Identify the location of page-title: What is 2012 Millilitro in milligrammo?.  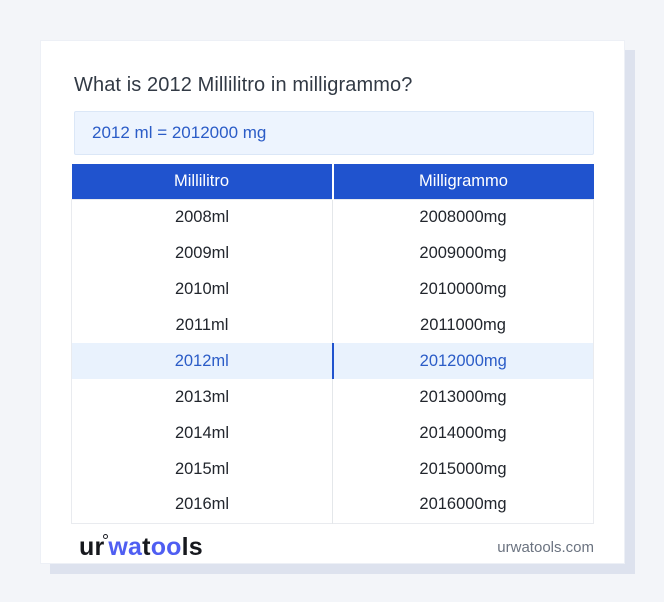
(243, 85).